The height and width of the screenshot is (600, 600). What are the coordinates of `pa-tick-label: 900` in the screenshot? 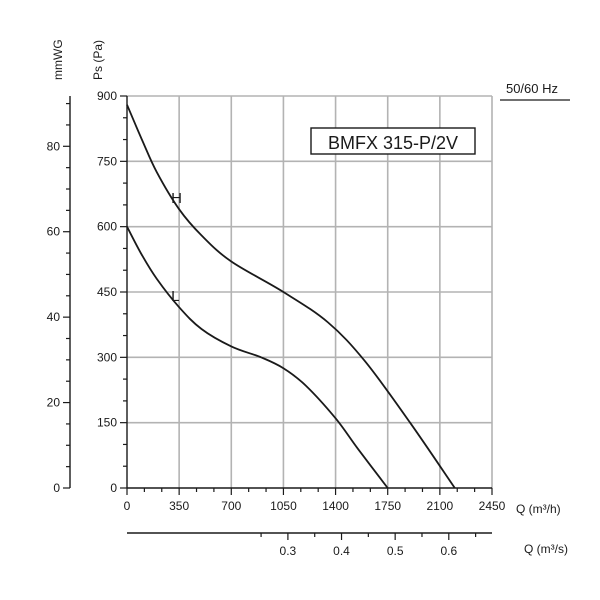 It's located at (107, 96).